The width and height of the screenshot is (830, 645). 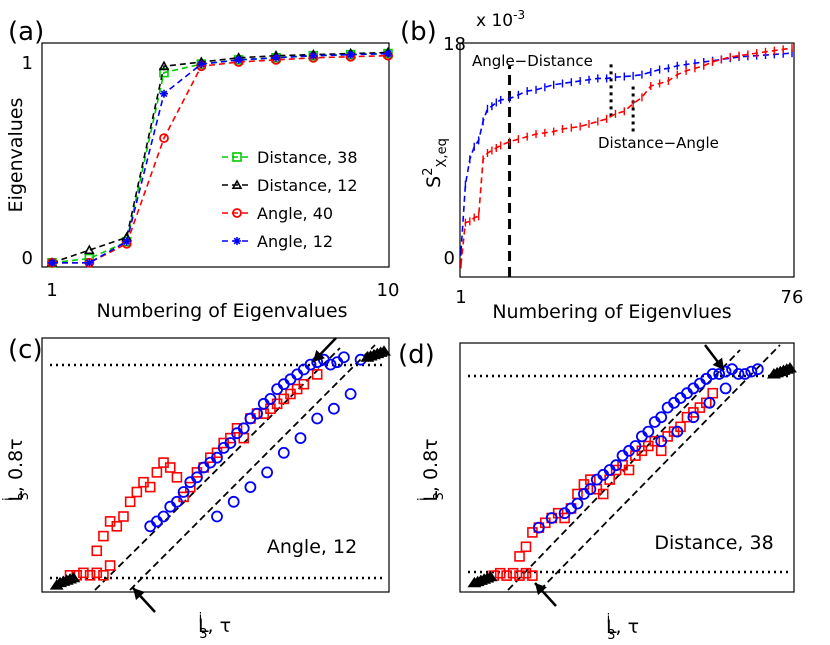 What do you see at coordinates (500, 19) in the screenshot?
I see `y-scale-label: x 10-3` at bounding box center [500, 19].